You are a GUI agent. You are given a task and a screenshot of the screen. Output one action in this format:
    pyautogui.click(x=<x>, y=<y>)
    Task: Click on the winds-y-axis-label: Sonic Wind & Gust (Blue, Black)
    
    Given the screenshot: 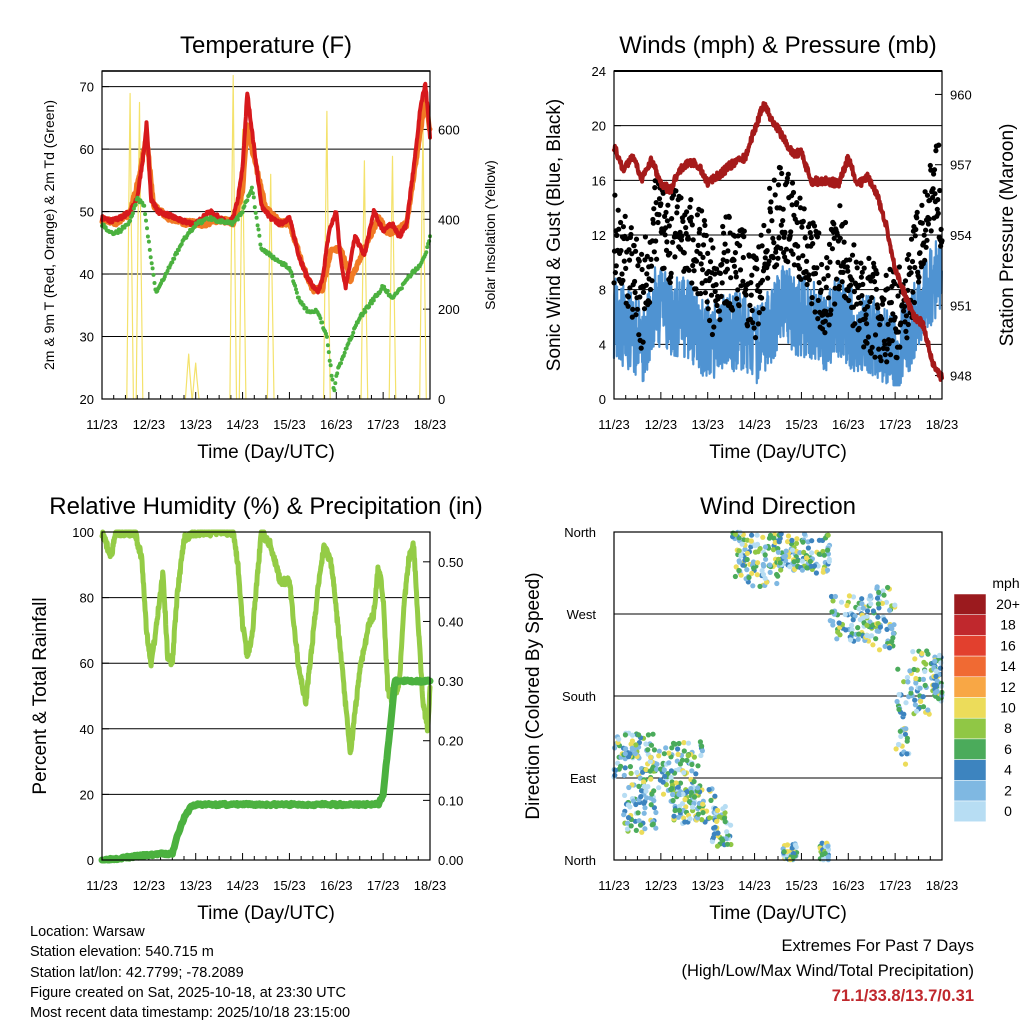 What is the action you would take?
    pyautogui.click(x=554, y=235)
    